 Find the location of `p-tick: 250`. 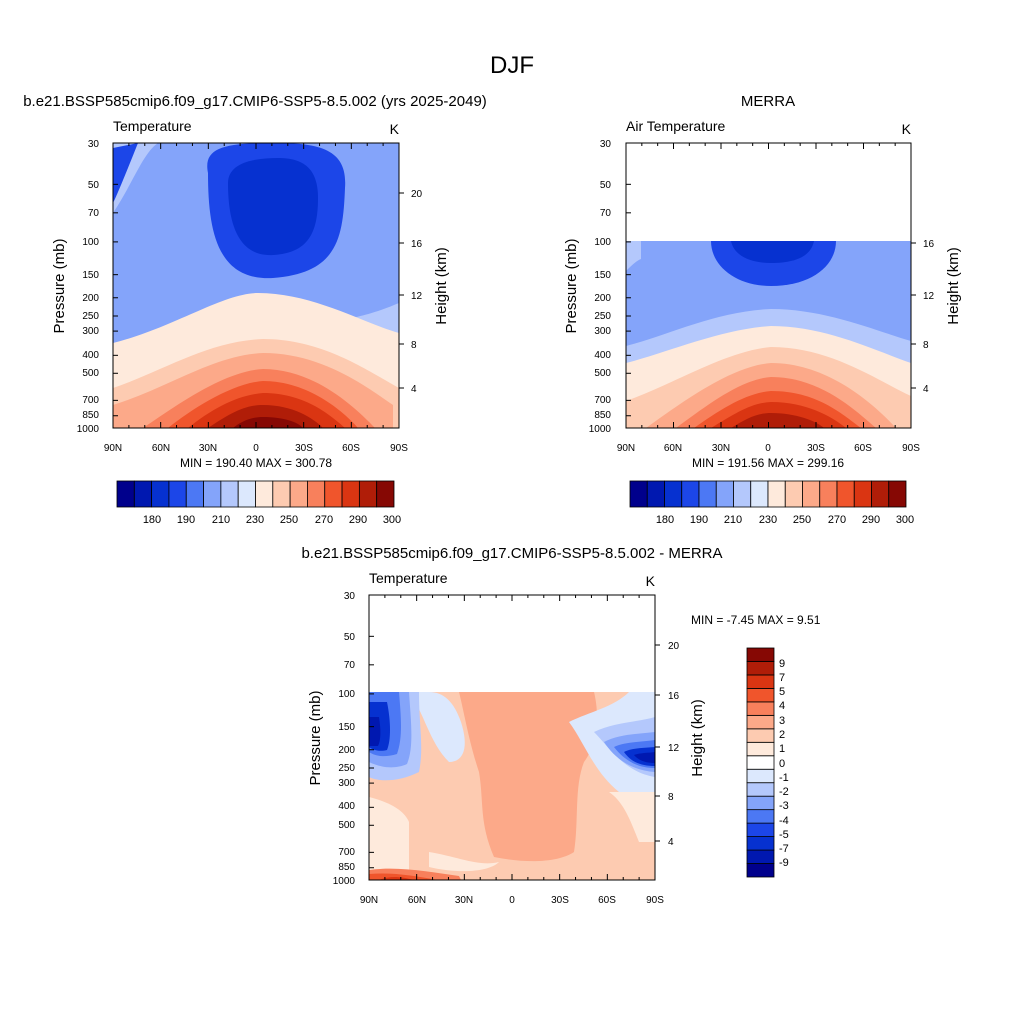

p-tick: 250 is located at coordinates (346, 768).